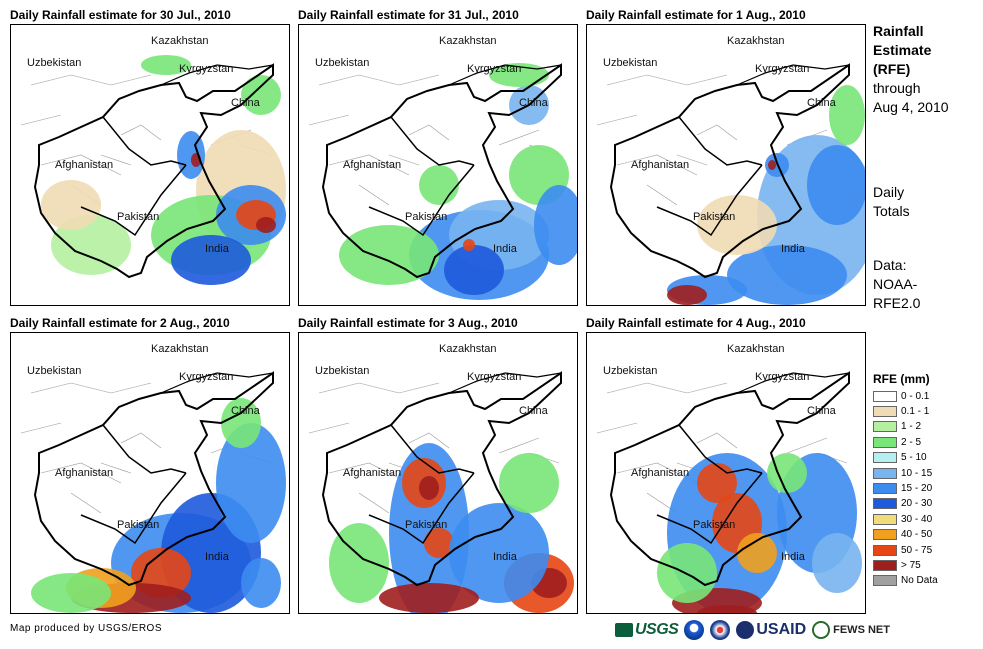  What do you see at coordinates (902, 550) in the screenshot?
I see `legend-item: 50 - 75` at bounding box center [902, 550].